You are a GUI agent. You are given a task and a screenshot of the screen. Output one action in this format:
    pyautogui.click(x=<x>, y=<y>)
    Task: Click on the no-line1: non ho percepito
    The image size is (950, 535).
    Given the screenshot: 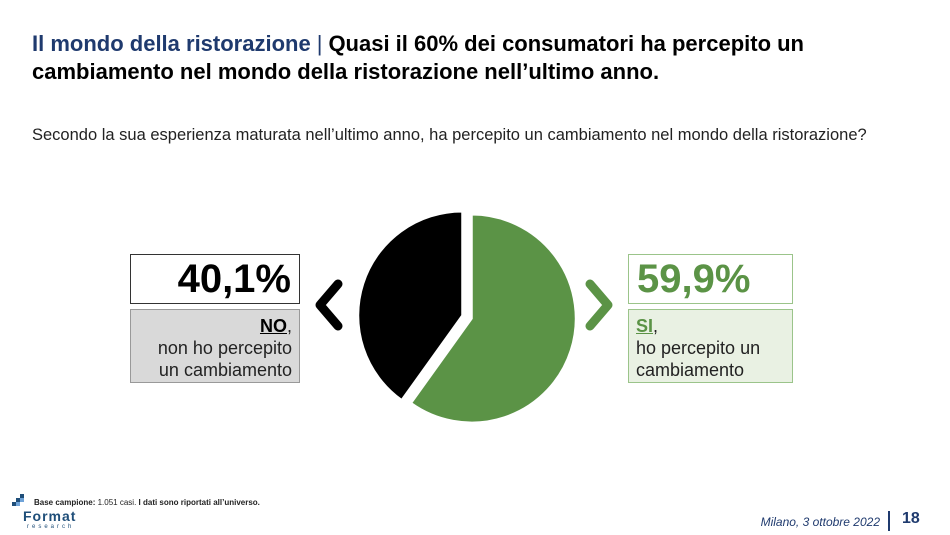 What is the action you would take?
    pyautogui.click(x=224, y=348)
    